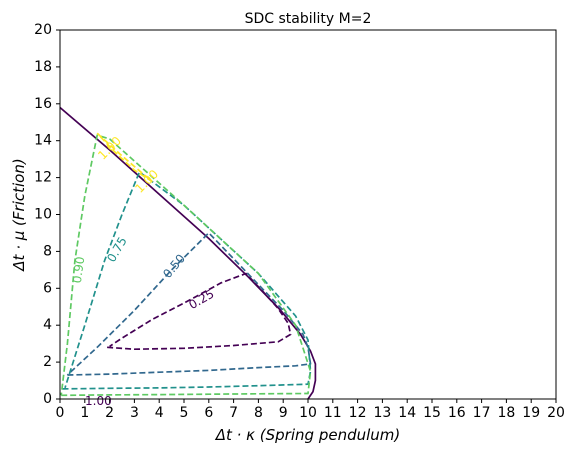 Image resolution: width=576 pixels, height=453 pixels. I want to click on contour-label: 0.75, so click(116, 250).